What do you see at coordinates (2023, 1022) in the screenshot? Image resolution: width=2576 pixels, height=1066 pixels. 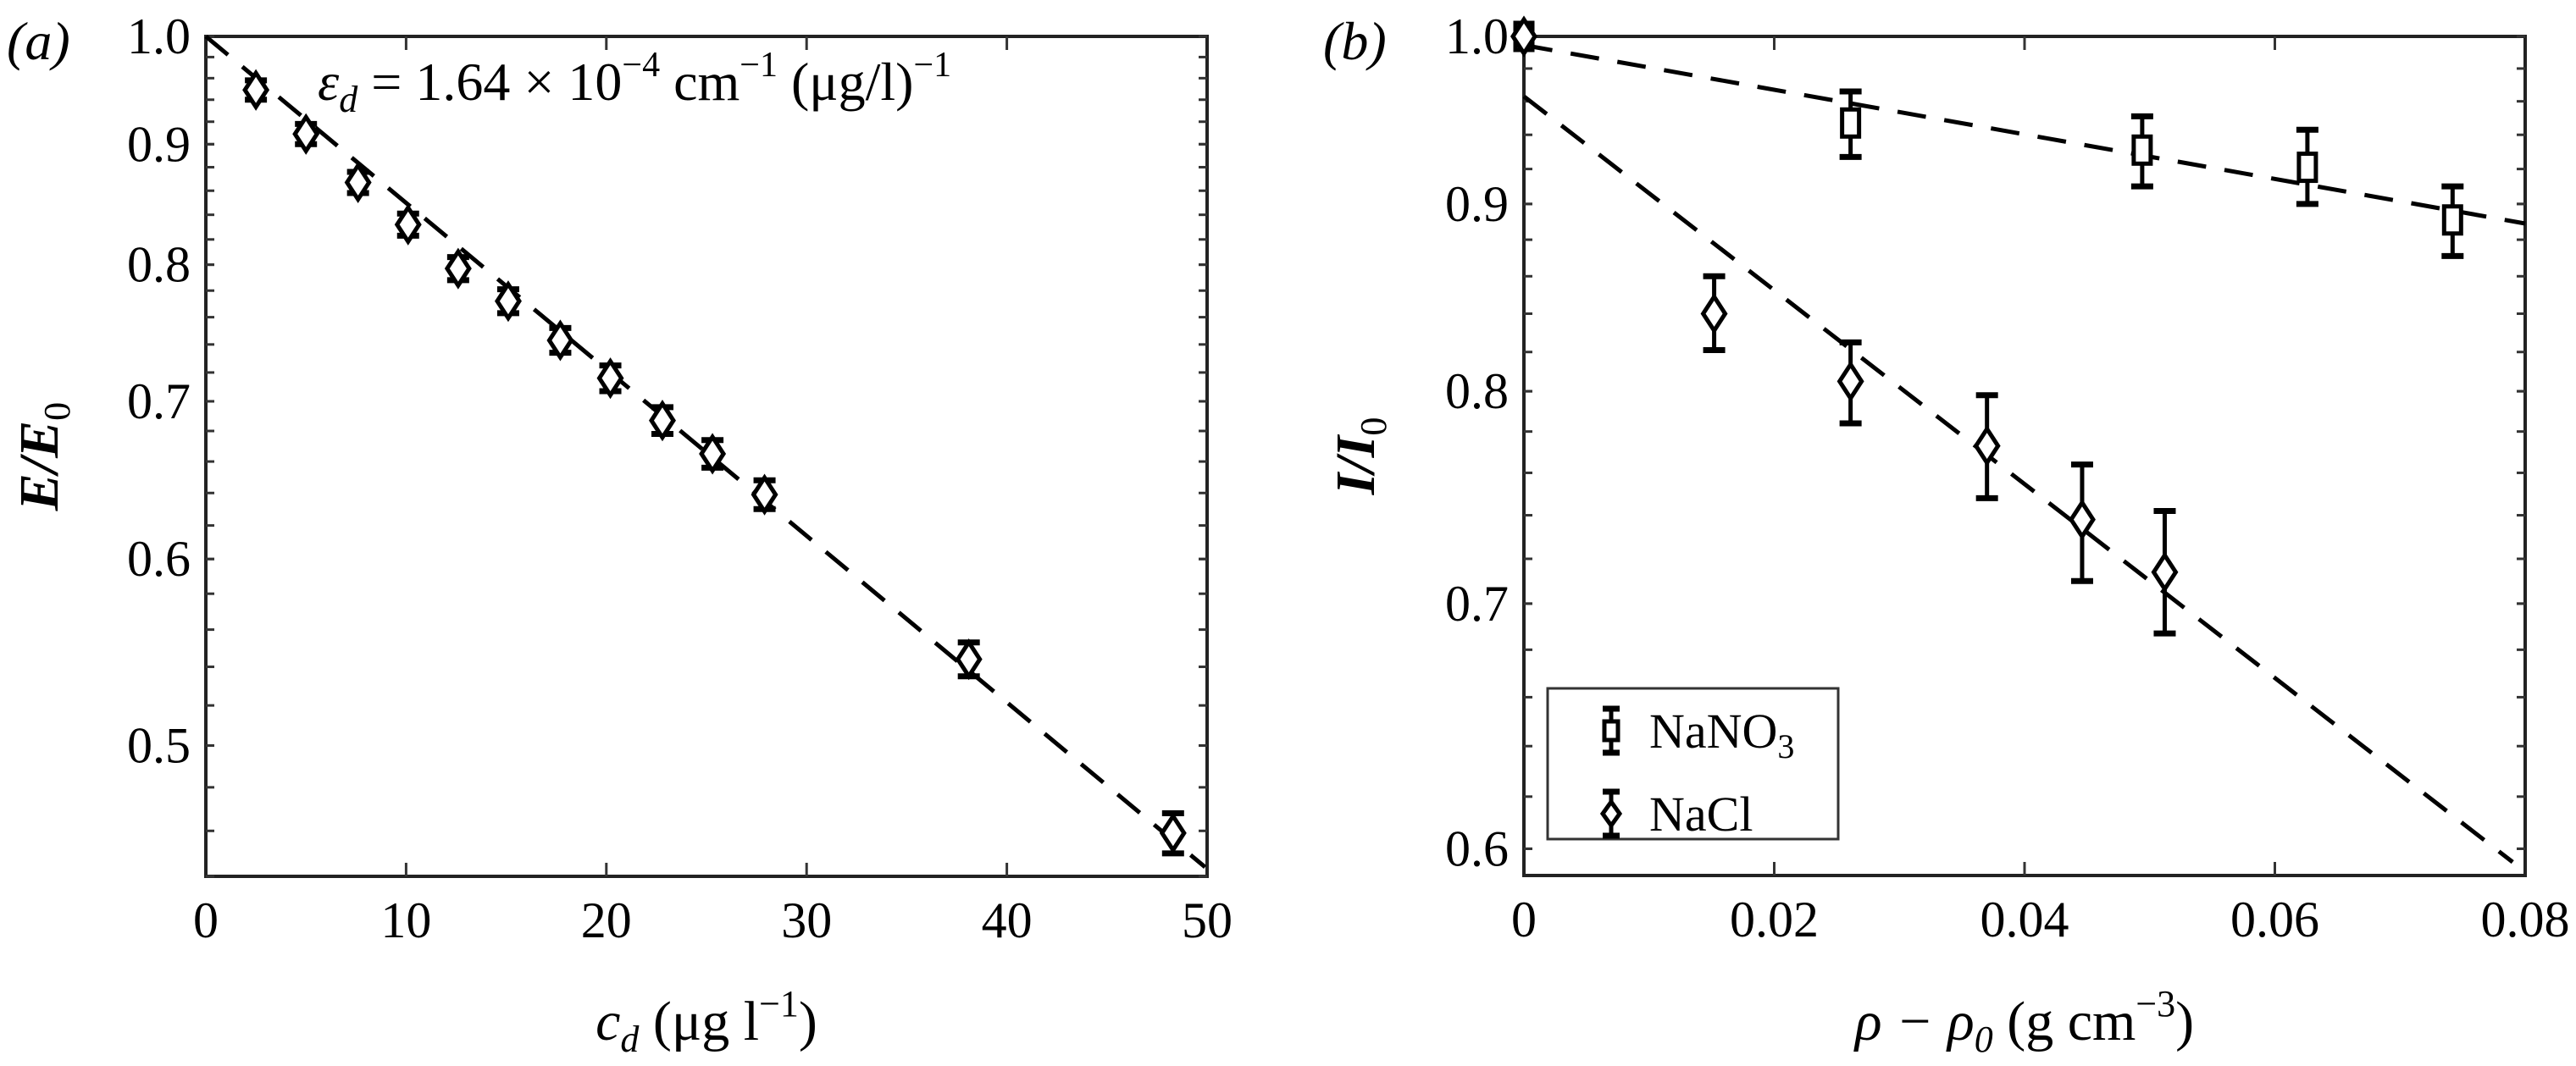 I see `x-axis-title: ρ − ρ0 (g cm−3)` at bounding box center [2023, 1022].